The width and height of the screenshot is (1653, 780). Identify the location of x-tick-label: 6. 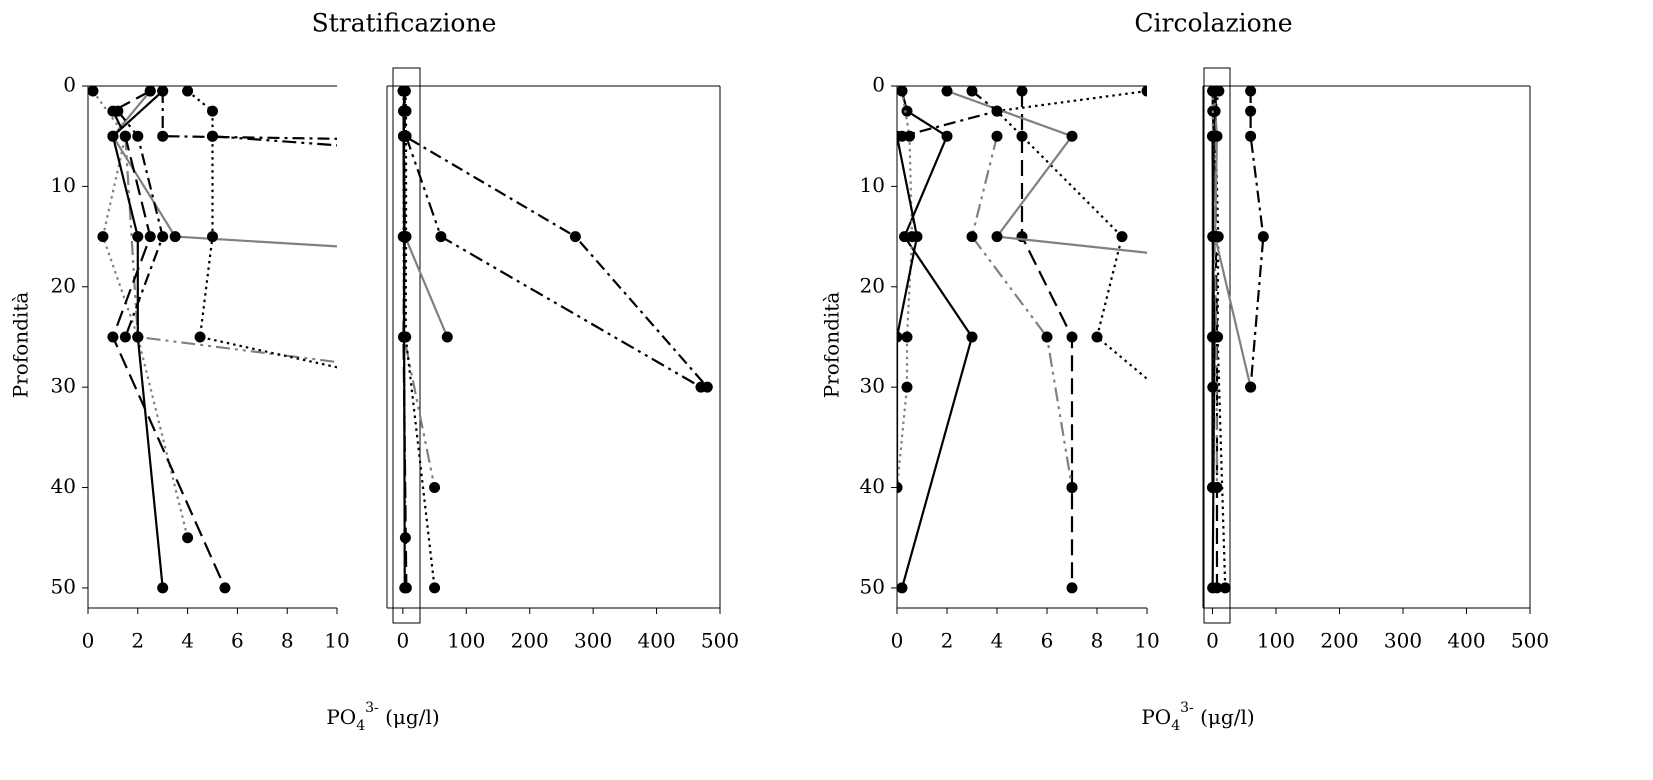
(237, 641).